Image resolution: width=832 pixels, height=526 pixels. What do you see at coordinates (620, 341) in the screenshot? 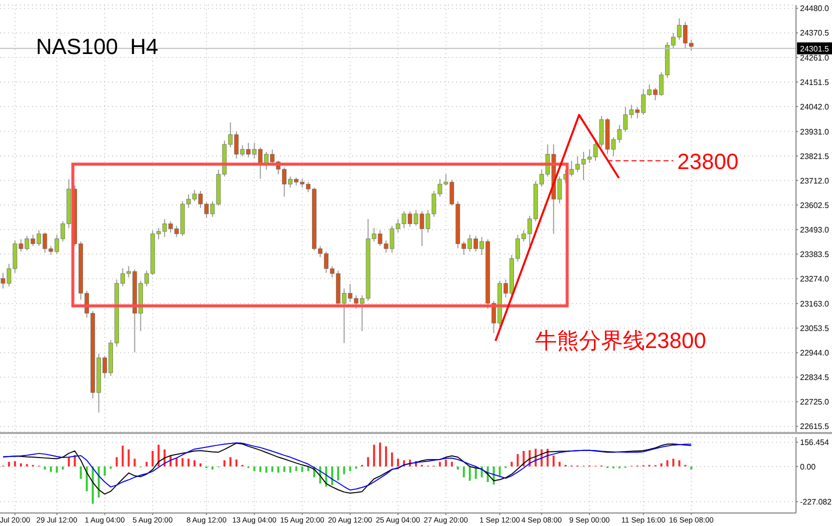
I see `annotation: 牛熊分界线23800` at bounding box center [620, 341].